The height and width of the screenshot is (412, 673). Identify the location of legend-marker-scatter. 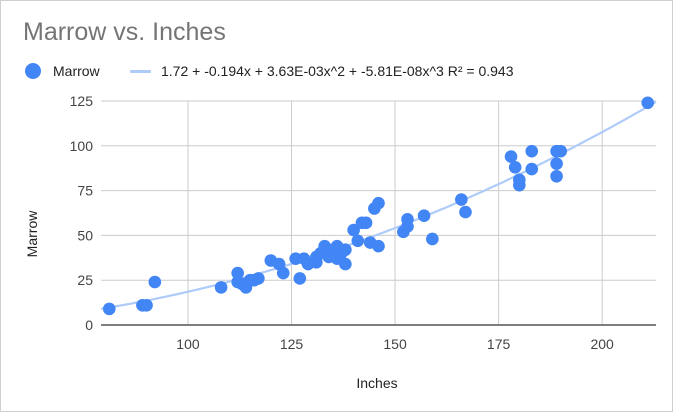
(33, 71).